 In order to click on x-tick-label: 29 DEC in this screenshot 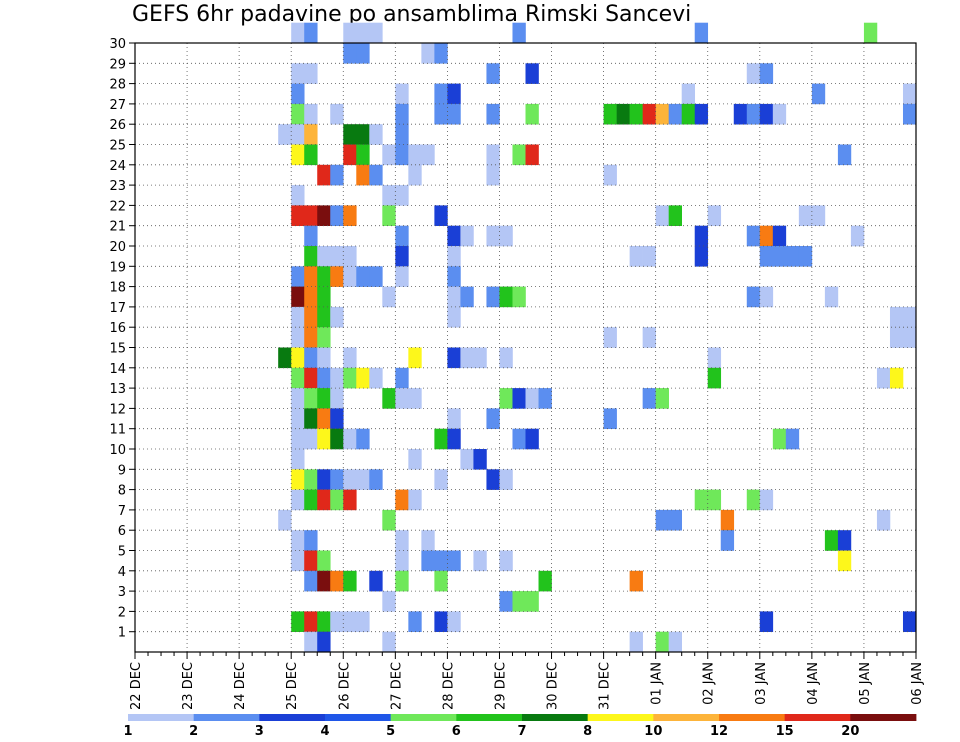, I will do `click(500, 686)`.